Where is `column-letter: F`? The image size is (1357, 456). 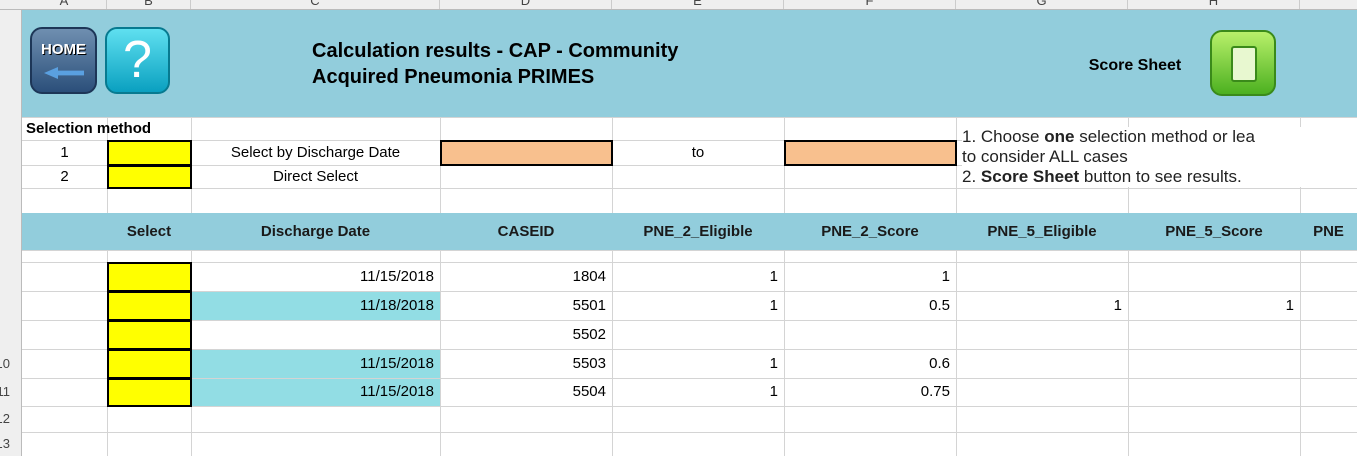
column-letter: F is located at coordinates (870, 4).